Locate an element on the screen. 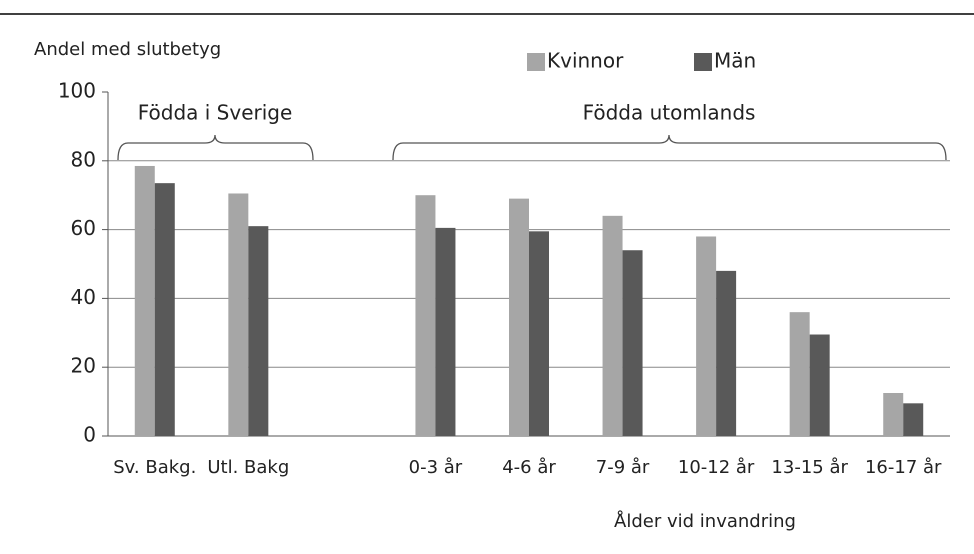  y-tick-label: 0 is located at coordinates (89, 435).